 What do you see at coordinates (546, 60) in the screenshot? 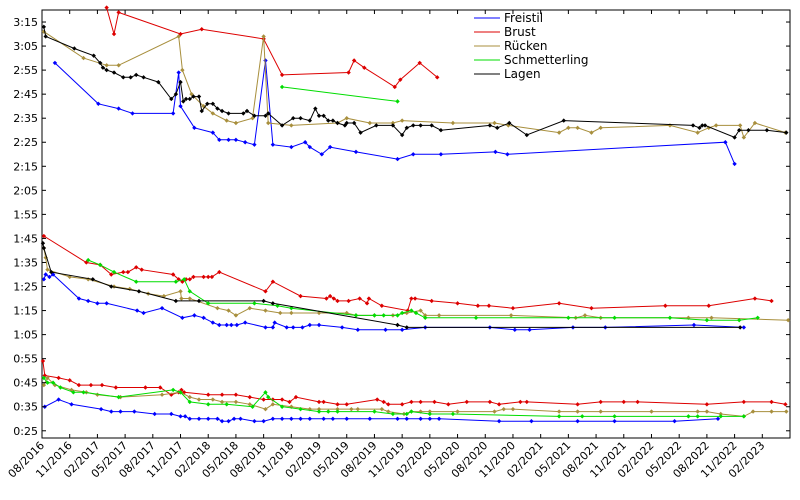
I see `legend-label: Schmetterling` at bounding box center [546, 60].